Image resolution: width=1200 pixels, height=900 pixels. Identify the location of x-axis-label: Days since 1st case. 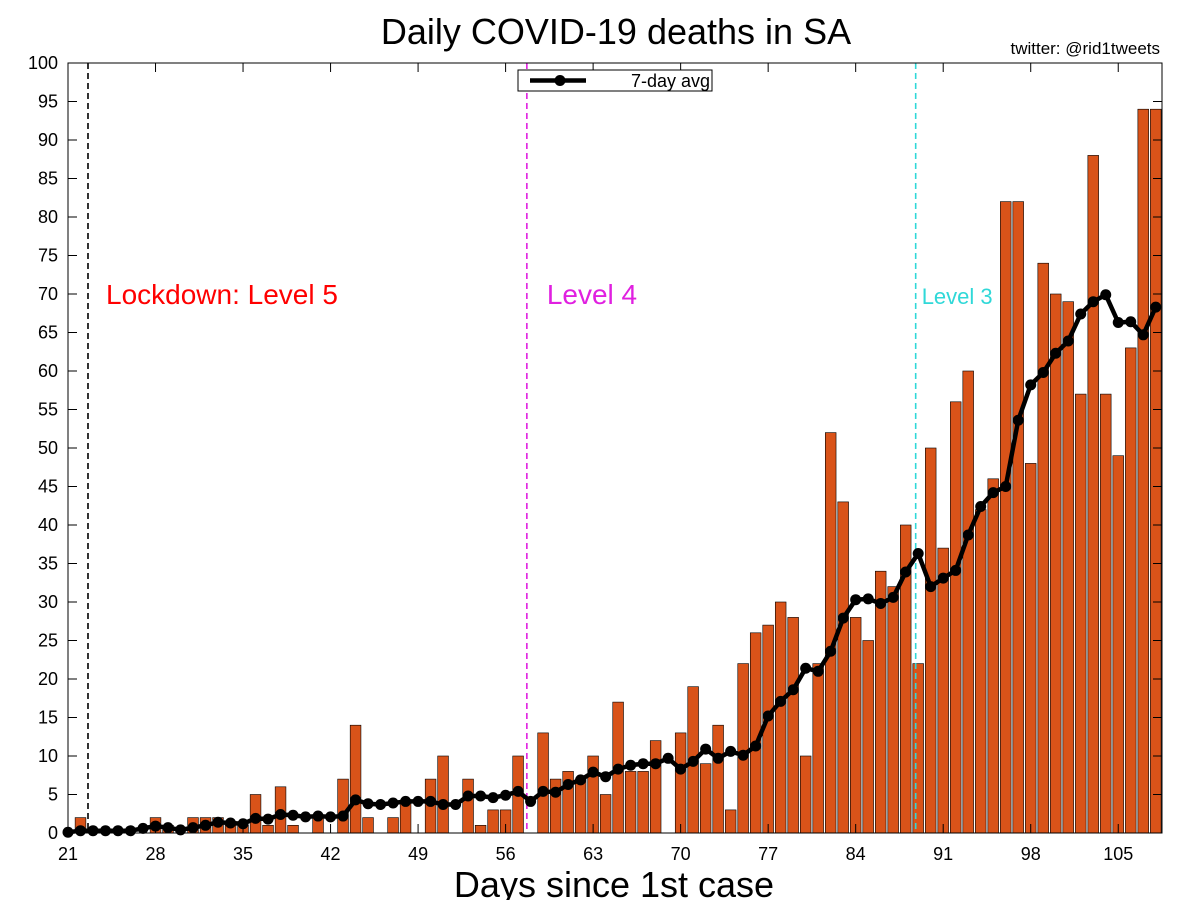
(614, 882).